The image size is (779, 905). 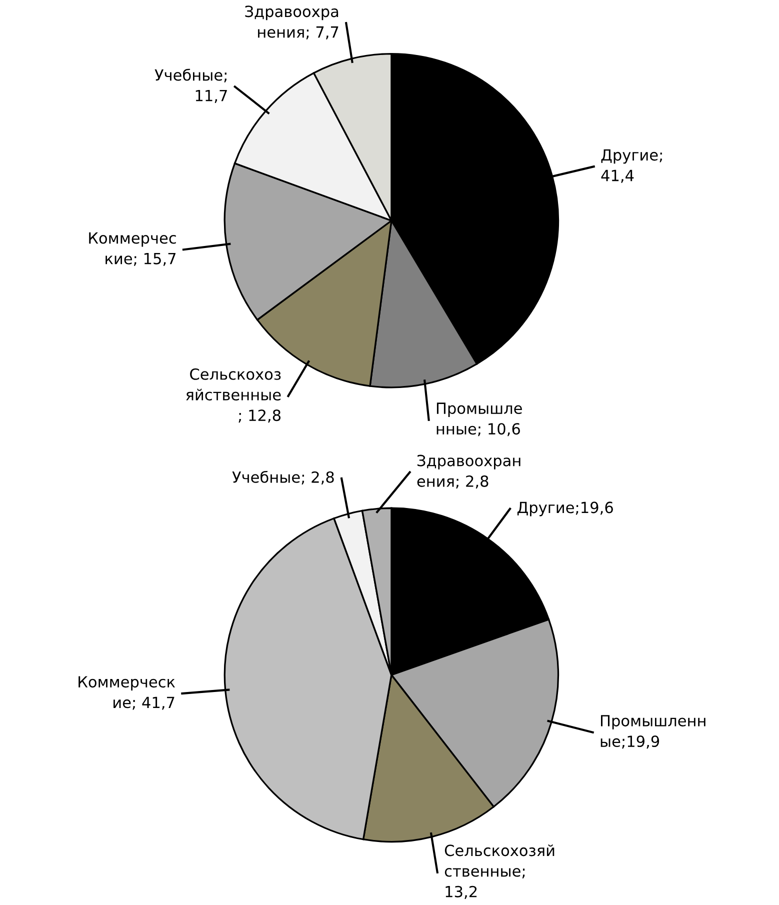 I want to click on slice-label: Сельскохоз яйственные ; 12,8, so click(x=233, y=395).